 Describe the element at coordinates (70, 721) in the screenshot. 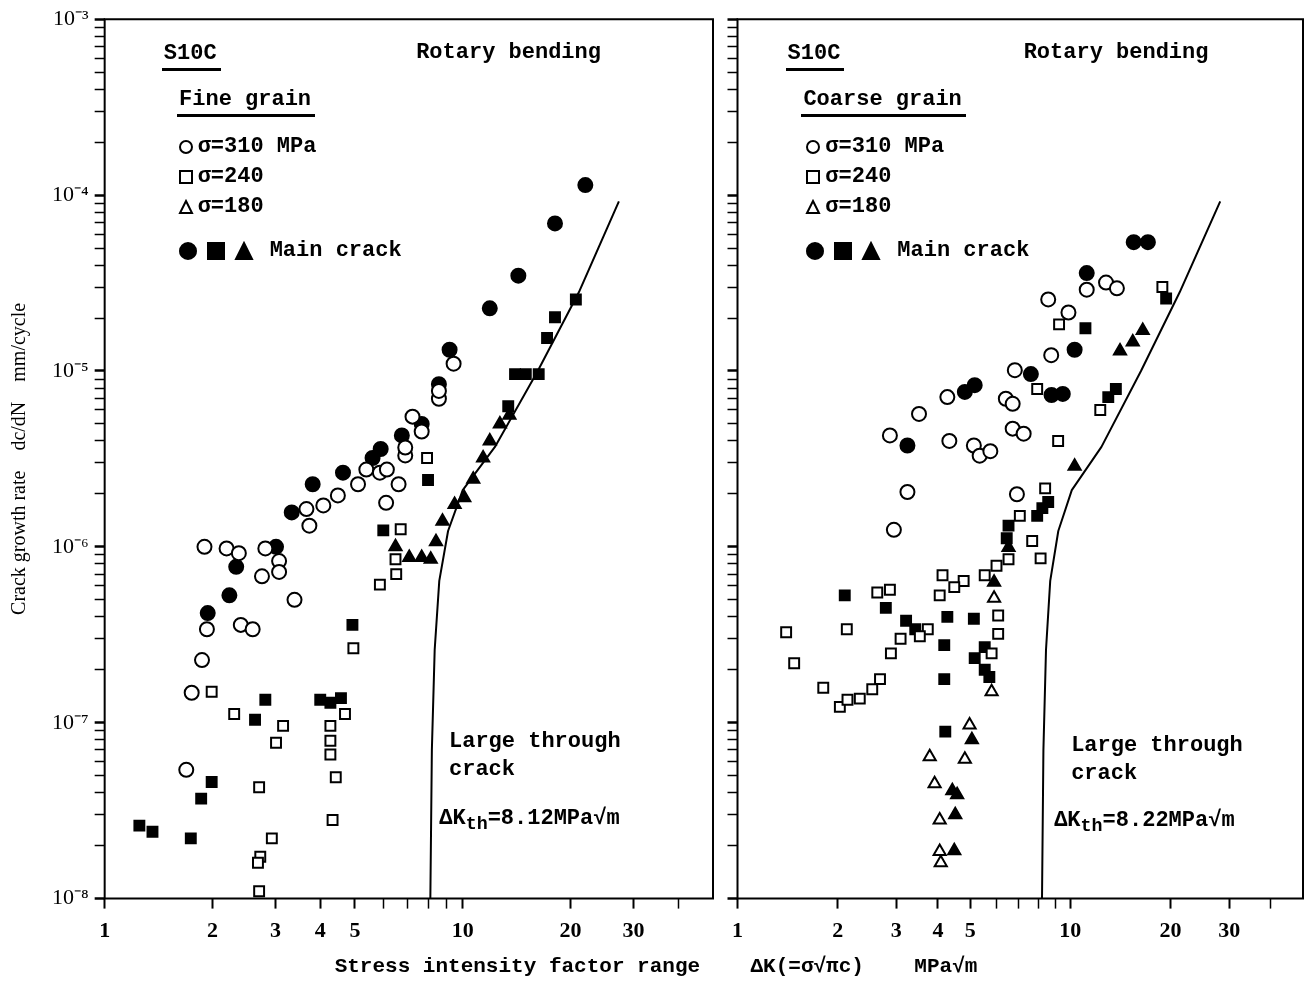

I see `y-tick-label: 10⁻⁷` at that location.